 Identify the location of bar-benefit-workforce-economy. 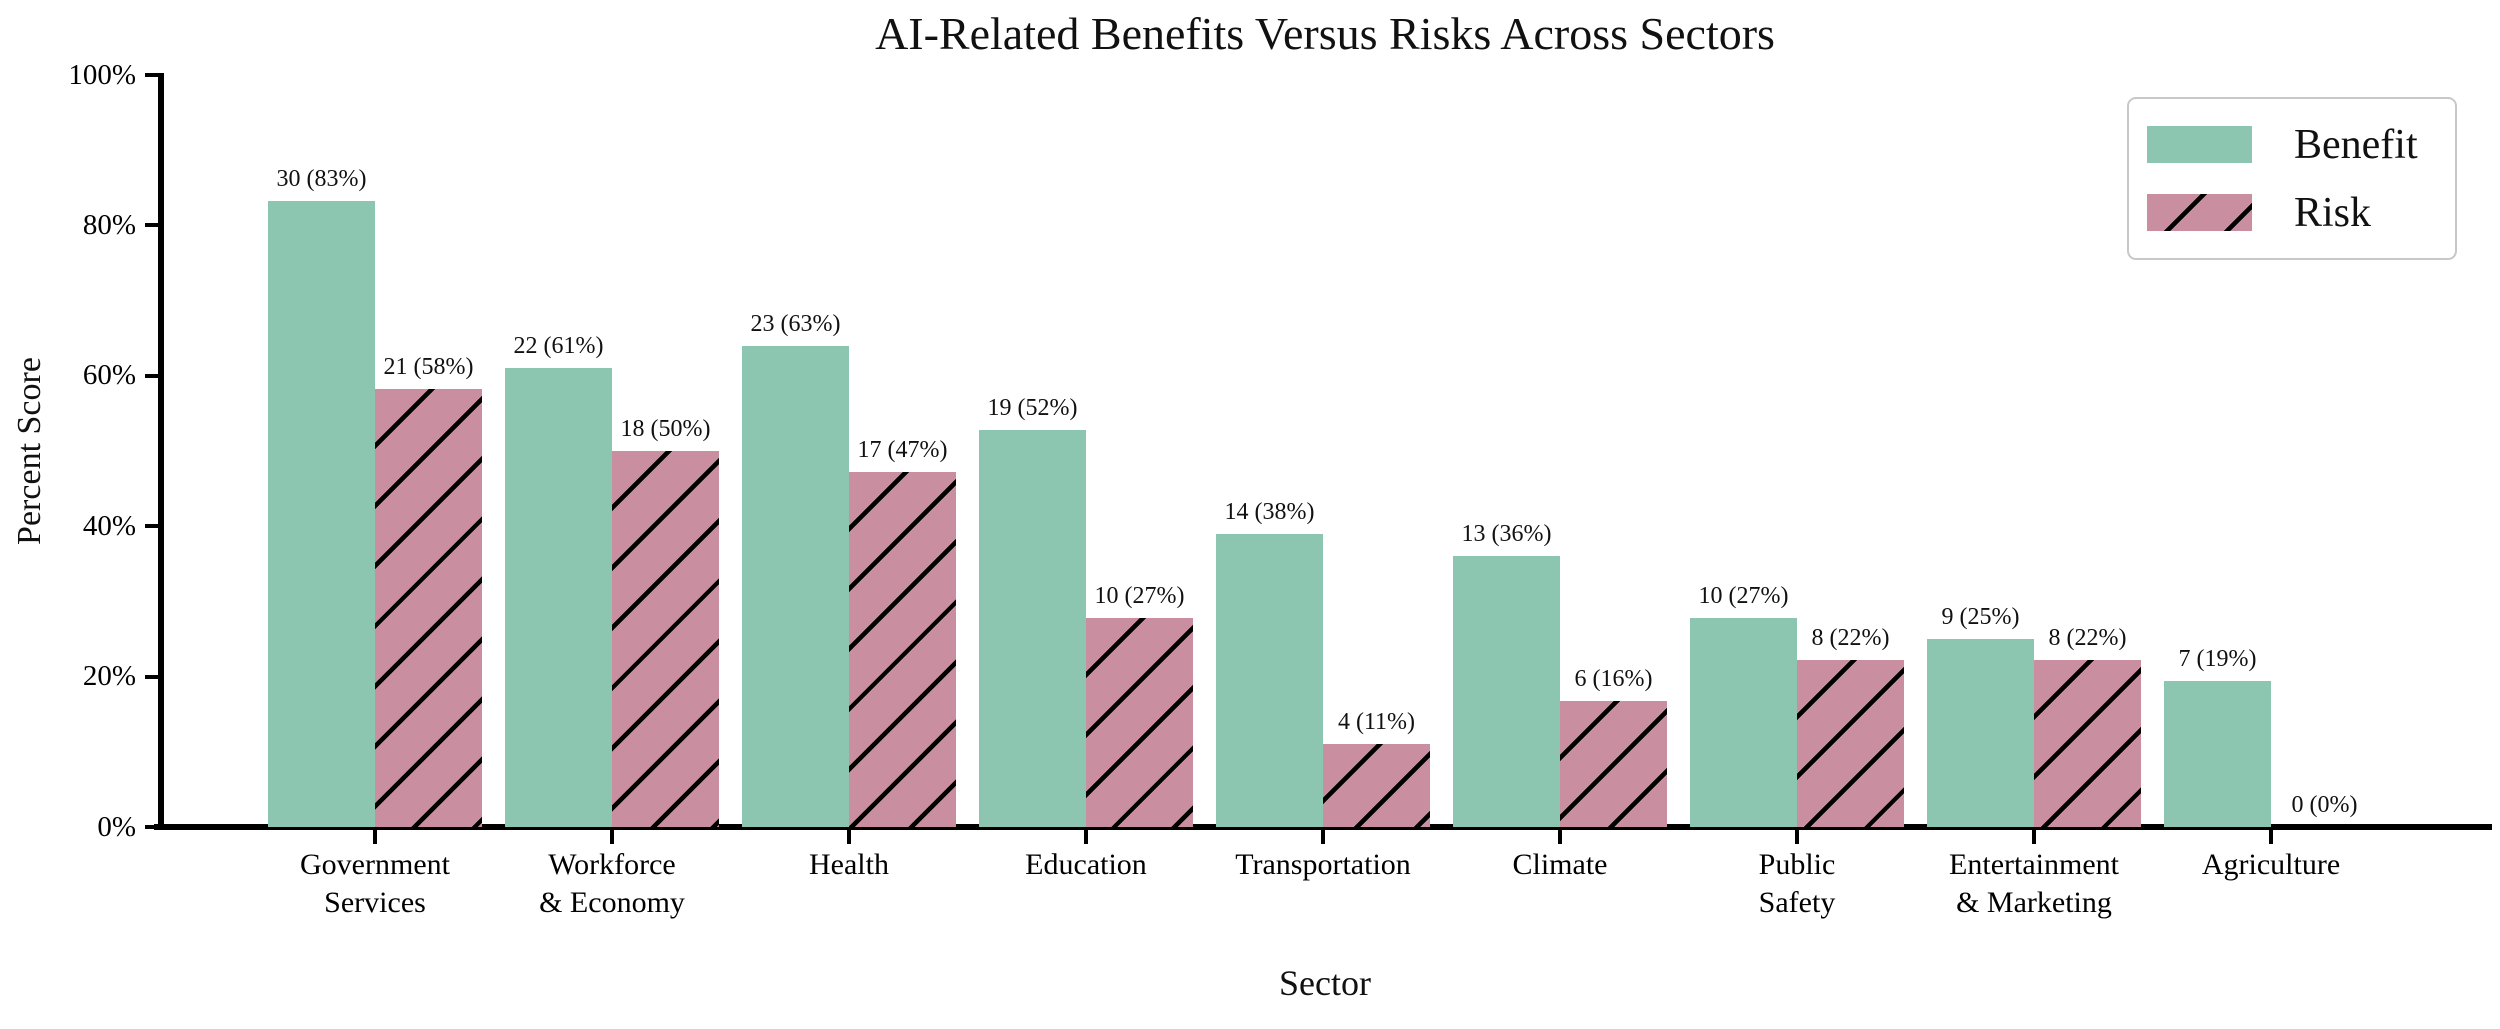
(558, 597).